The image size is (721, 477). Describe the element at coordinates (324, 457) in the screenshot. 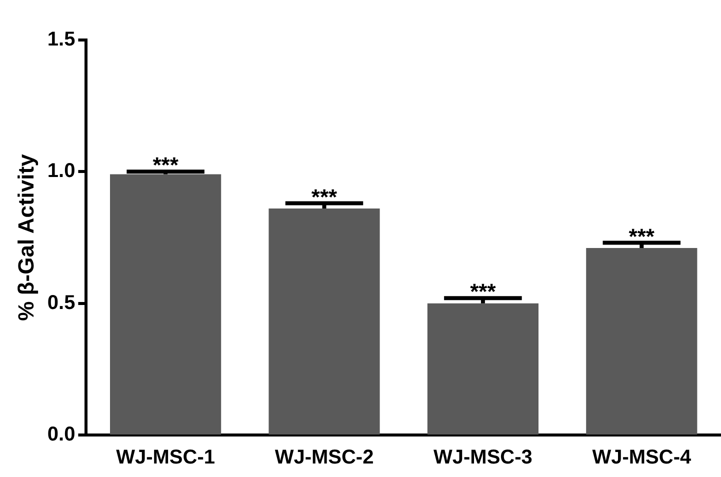

I see `x-tick-label: WJ-MSC-2` at that location.